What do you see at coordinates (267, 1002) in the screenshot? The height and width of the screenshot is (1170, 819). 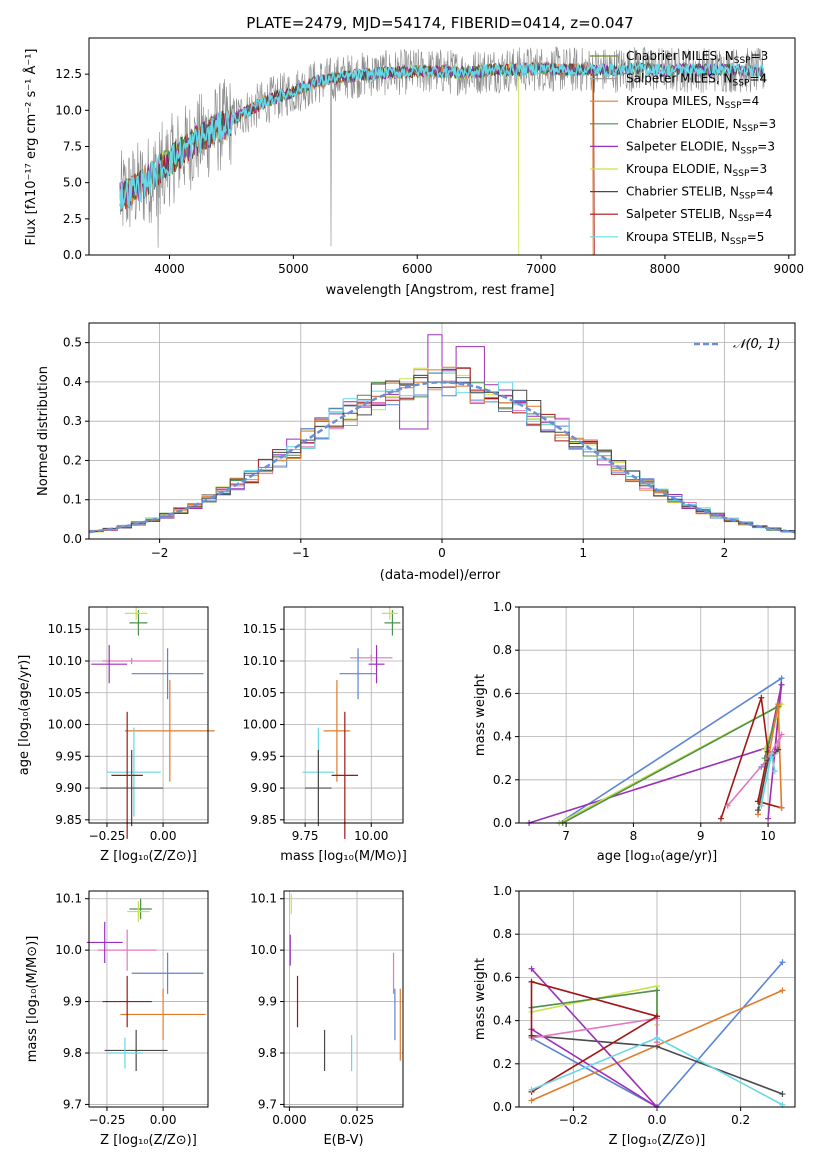 I see `ytick-label: 9.9` at bounding box center [267, 1002].